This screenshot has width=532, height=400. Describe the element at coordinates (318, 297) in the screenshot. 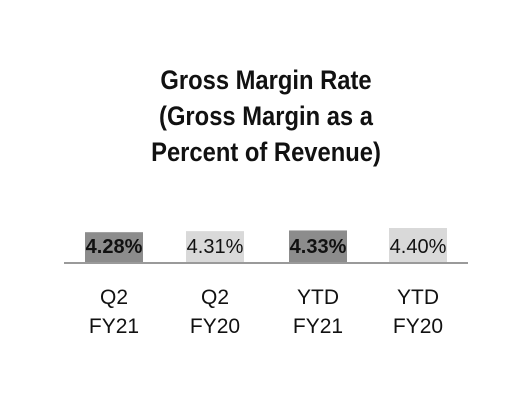

I see `category-label-3-line-1: YTD` at that location.